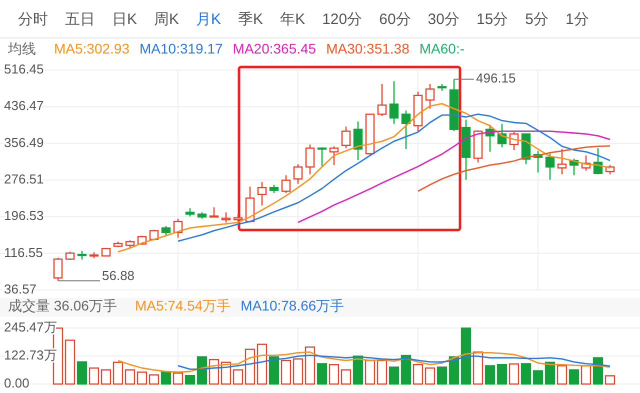 The width and height of the screenshot is (640, 393). What do you see at coordinates (17, 382) in the screenshot?
I see `y-tick-label: 0.00` at bounding box center [17, 382].